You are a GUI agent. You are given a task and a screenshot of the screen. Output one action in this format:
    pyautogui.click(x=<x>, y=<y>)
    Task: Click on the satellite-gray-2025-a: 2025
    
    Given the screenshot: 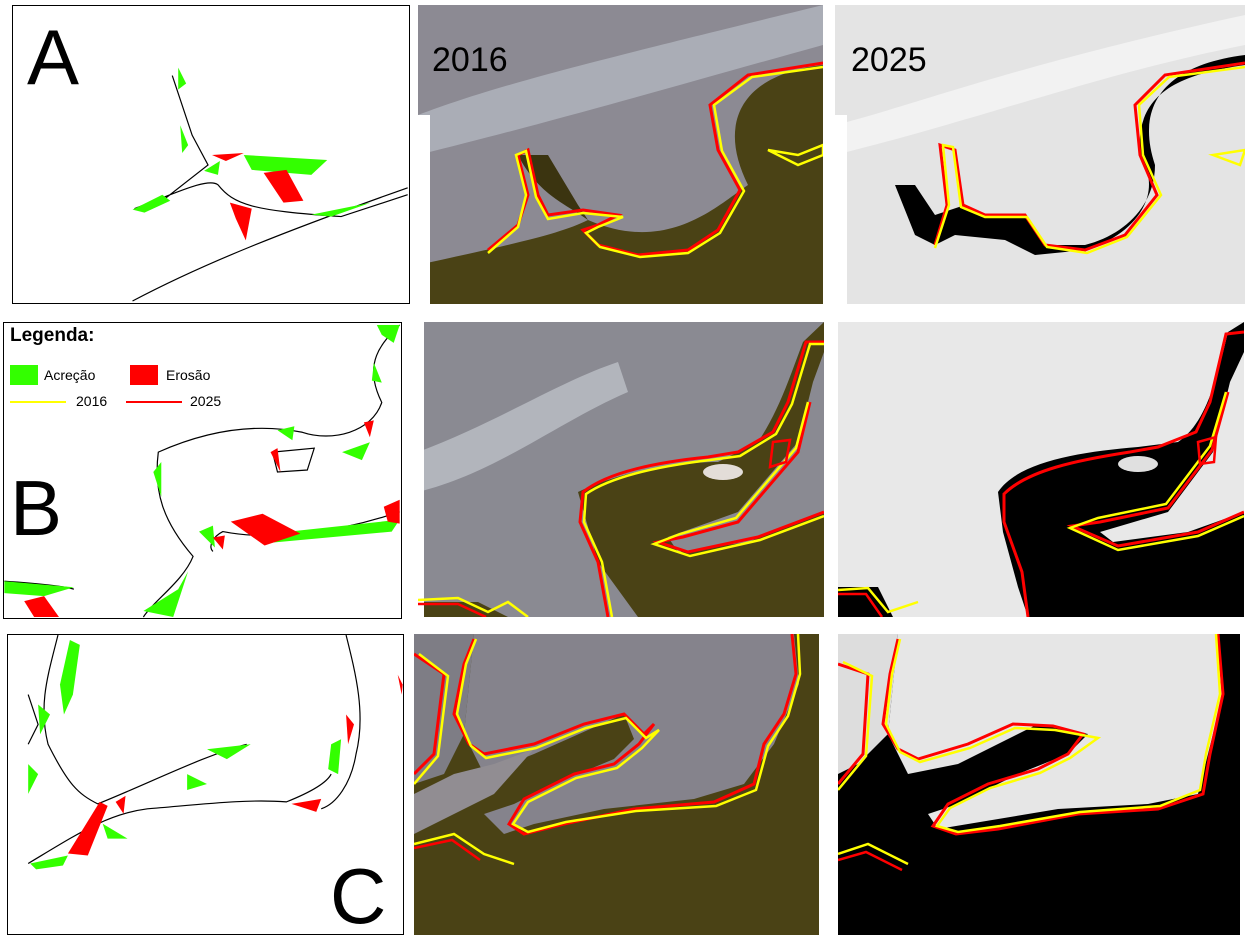 What is the action you would take?
    pyautogui.click(x=1040, y=154)
    